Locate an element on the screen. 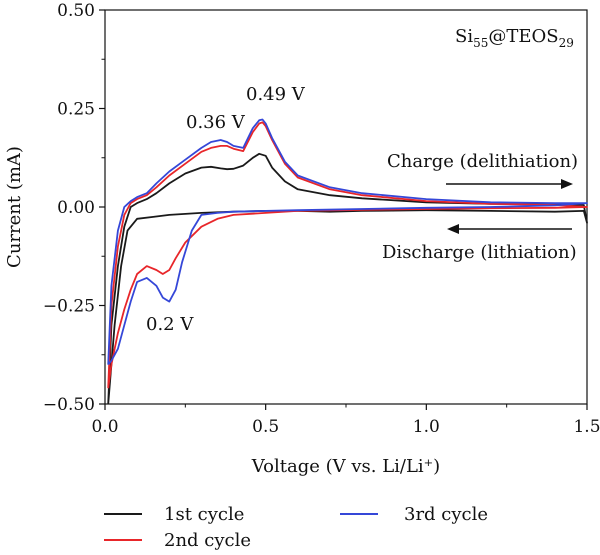 The height and width of the screenshot is (555, 600). y-tick-label: 0.50 is located at coordinates (76, 11).